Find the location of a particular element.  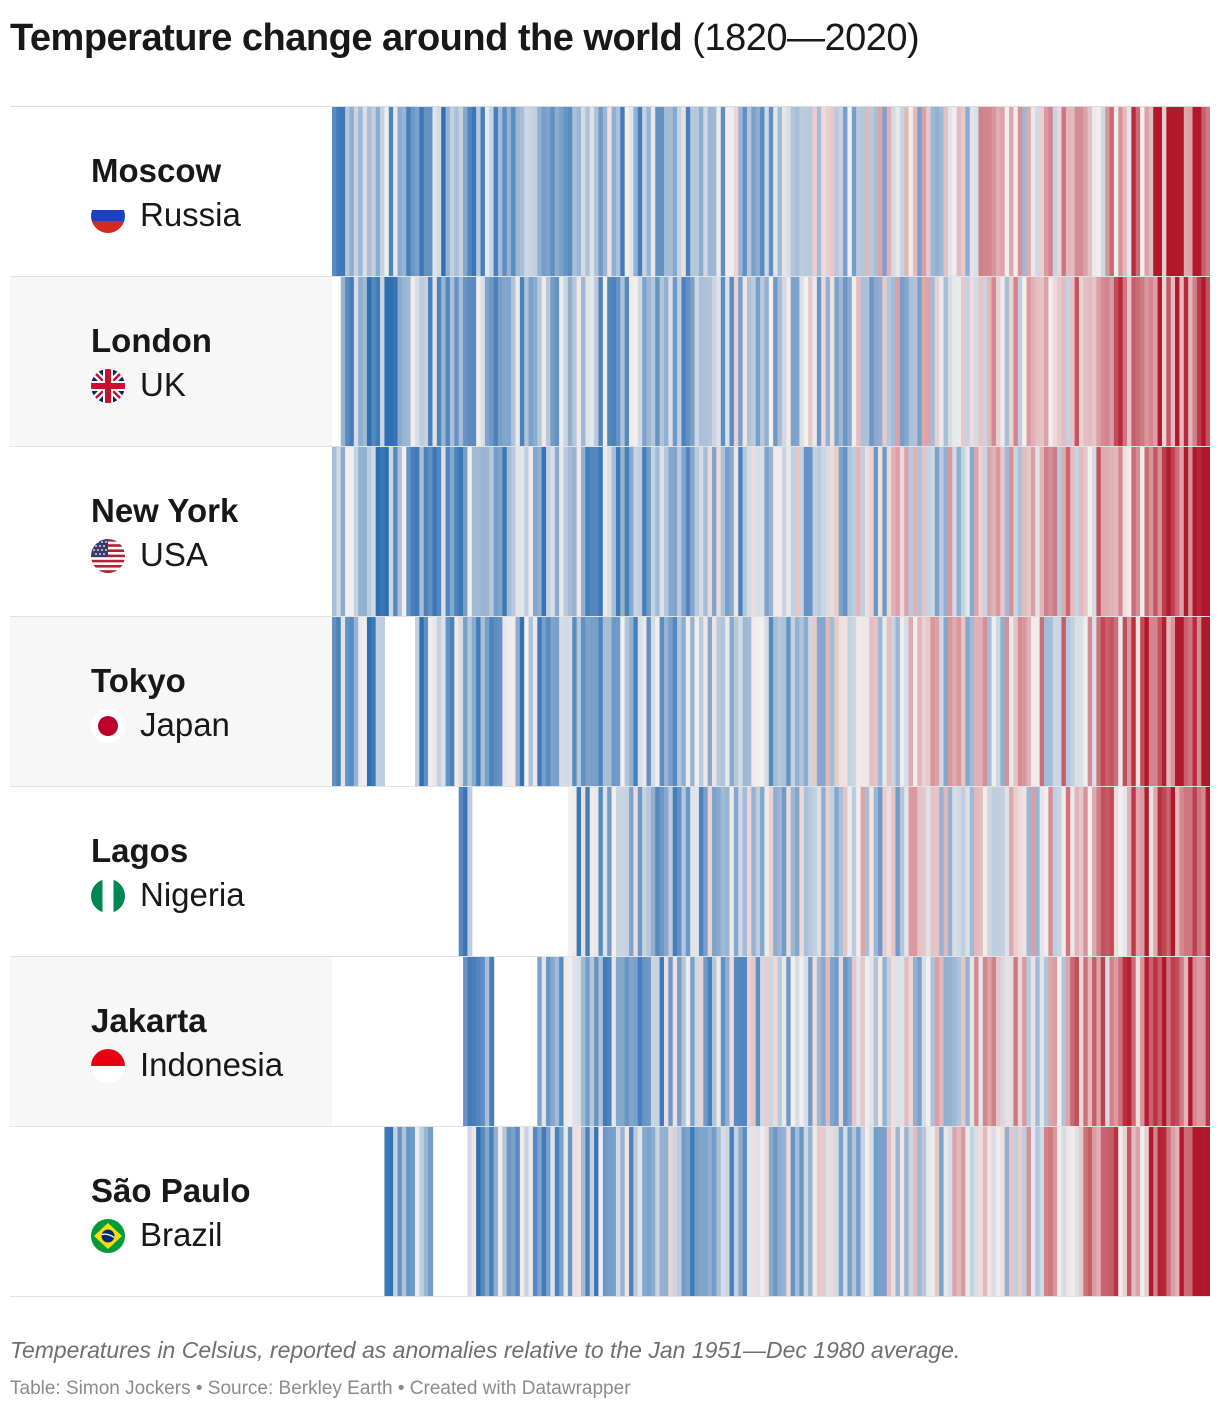

stripes-svg is located at coordinates (775, 361).